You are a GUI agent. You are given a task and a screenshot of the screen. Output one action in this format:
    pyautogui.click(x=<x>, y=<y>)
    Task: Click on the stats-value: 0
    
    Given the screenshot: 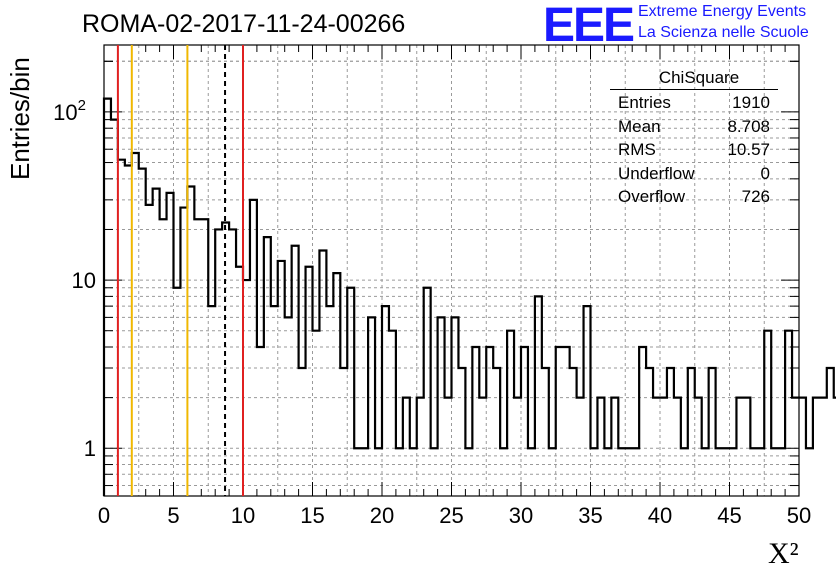 What is the action you would take?
    pyautogui.click(x=765, y=173)
    